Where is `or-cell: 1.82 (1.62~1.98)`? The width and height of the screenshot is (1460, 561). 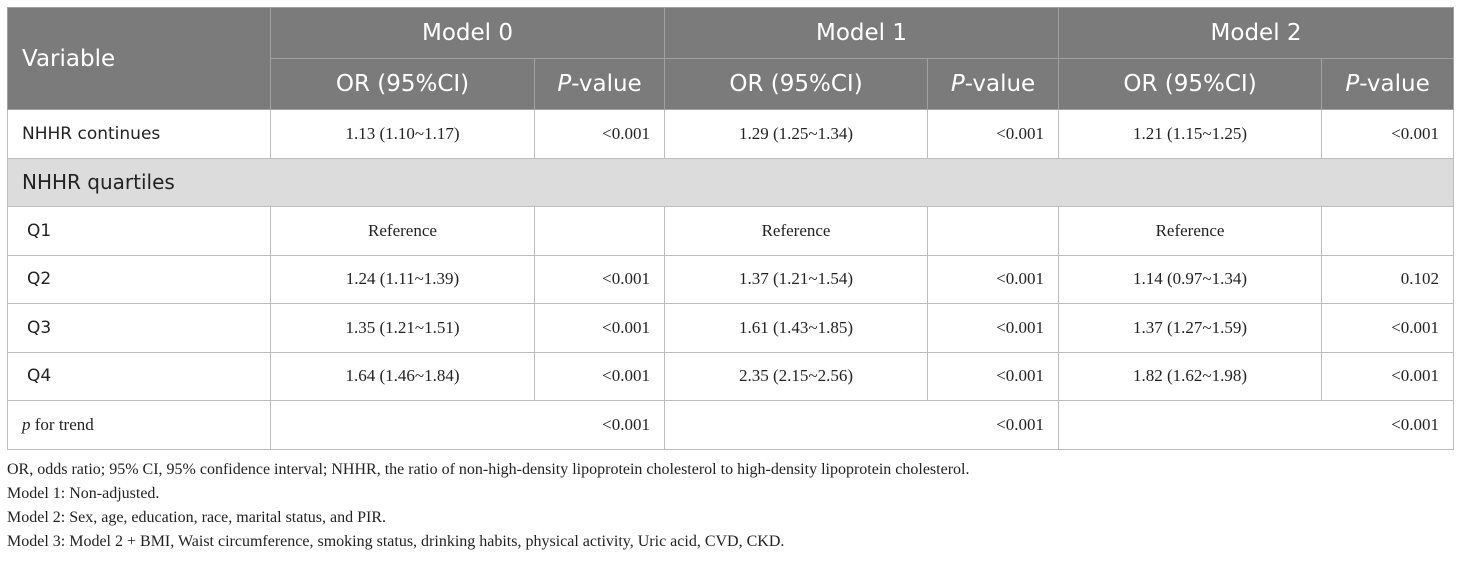
or-cell: 1.82 (1.62~1.98) is located at coordinates (1190, 376).